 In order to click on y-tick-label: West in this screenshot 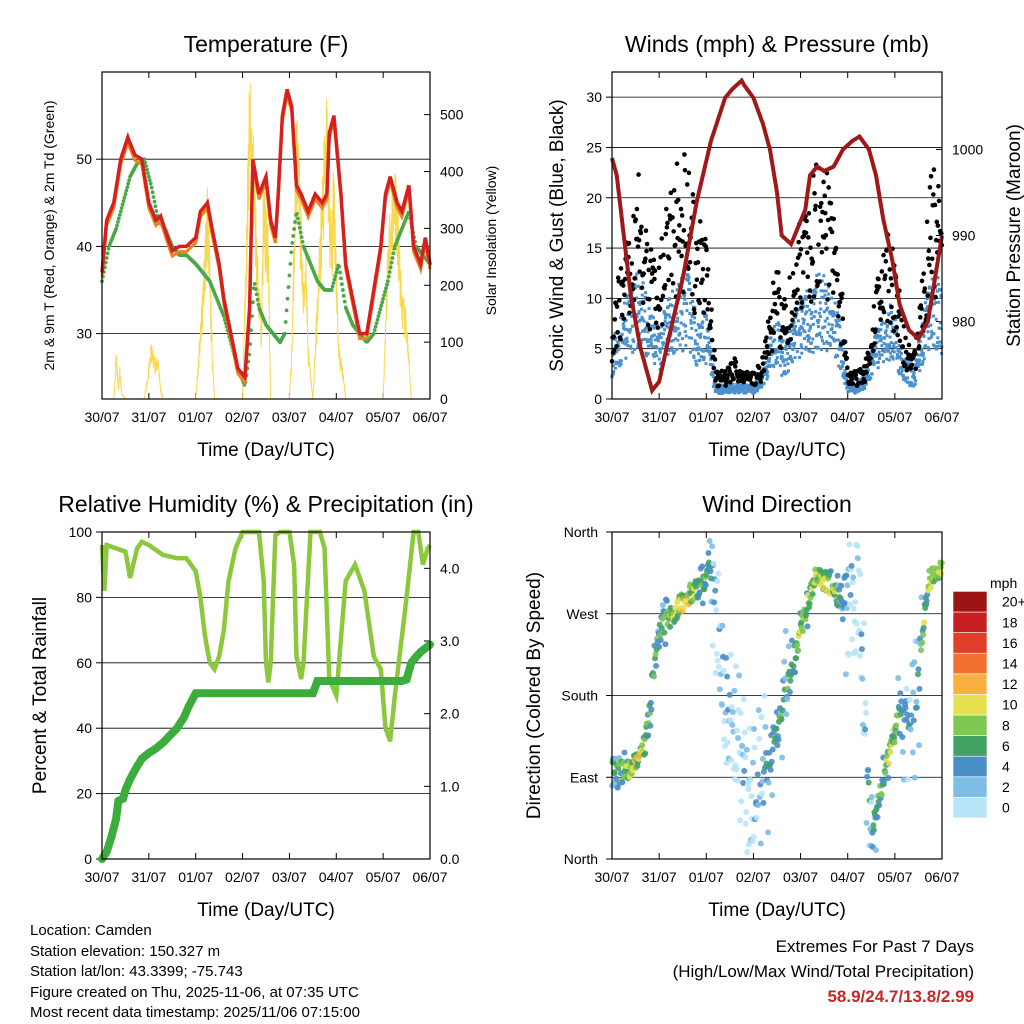, I will do `click(582, 614)`.